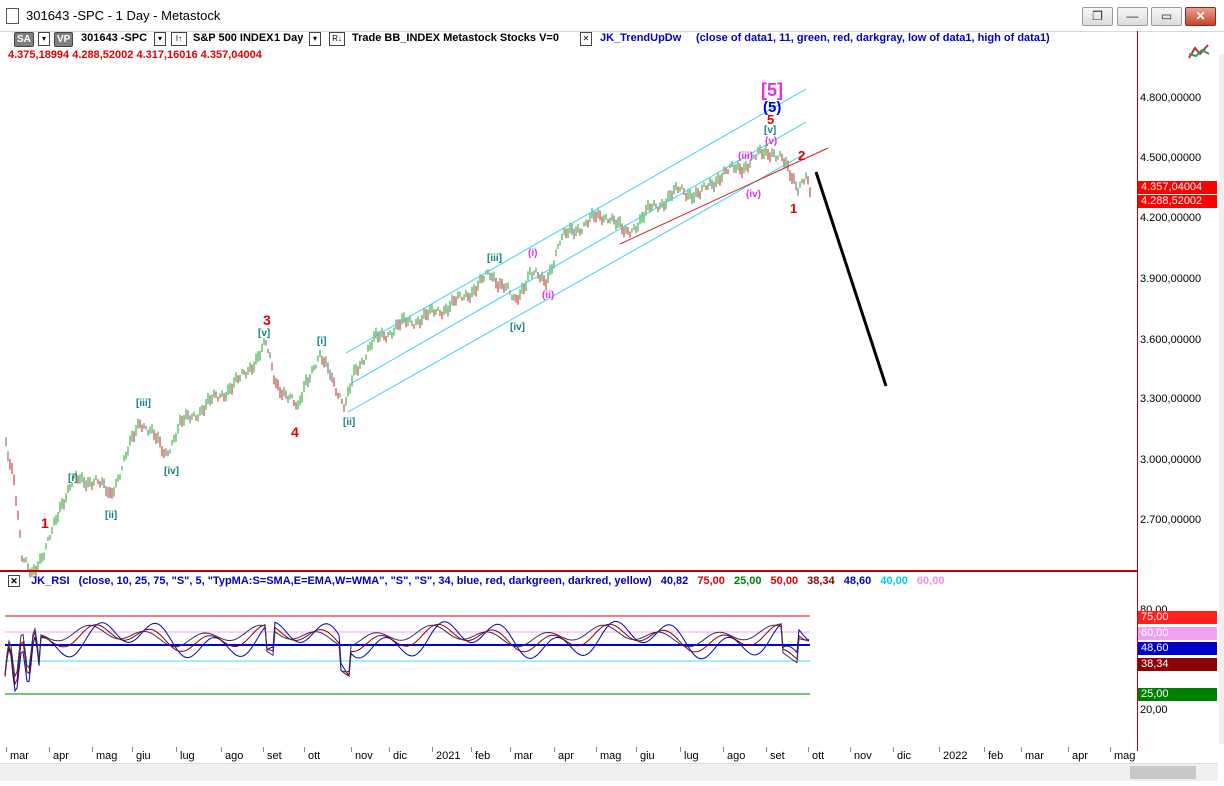 Image resolution: width=1224 pixels, height=786 pixels. I want to click on rsi-value: 48,60, so click(857, 581).